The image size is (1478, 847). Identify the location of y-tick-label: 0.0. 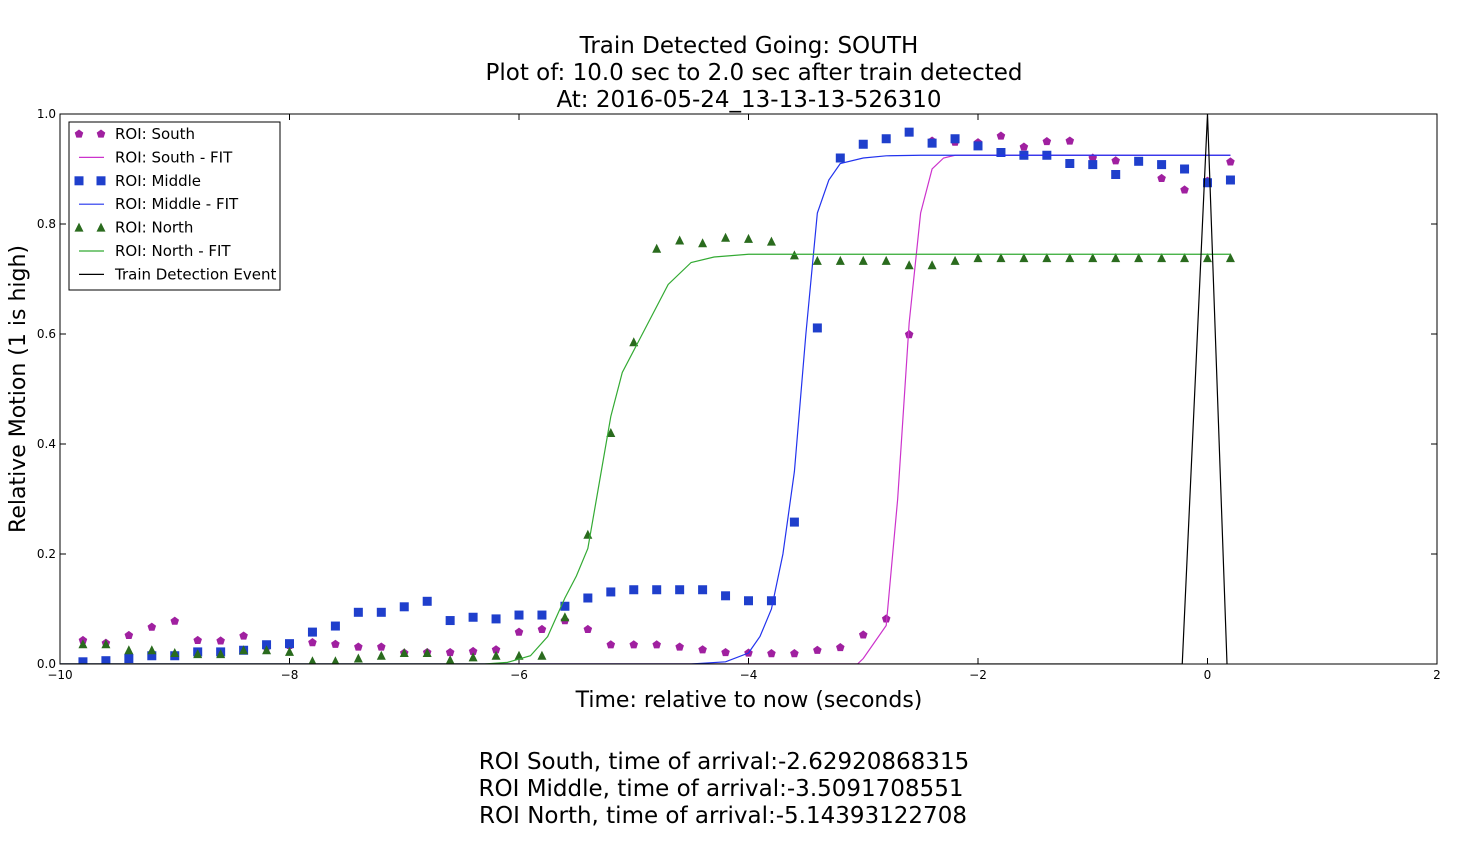
(46, 664).